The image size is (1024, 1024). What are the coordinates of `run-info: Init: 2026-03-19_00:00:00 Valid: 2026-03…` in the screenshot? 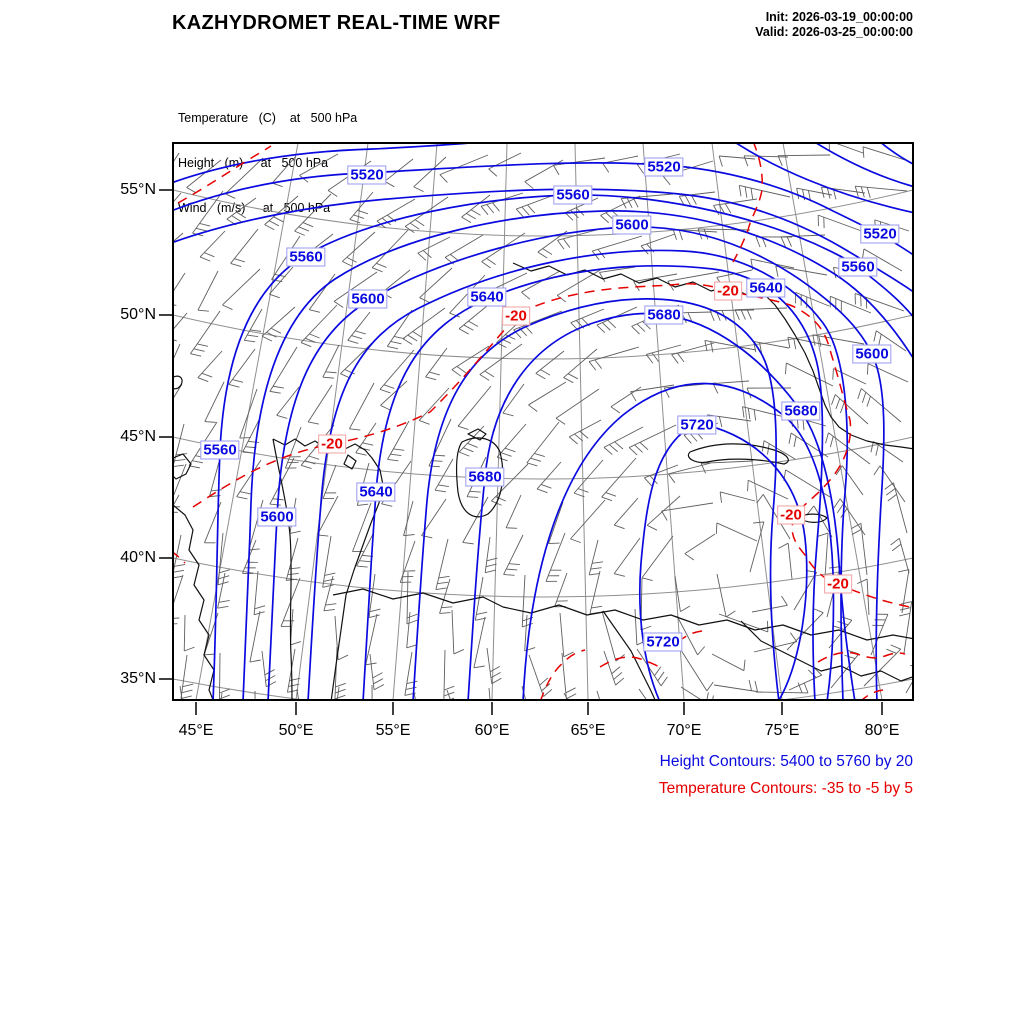 It's located at (834, 25).